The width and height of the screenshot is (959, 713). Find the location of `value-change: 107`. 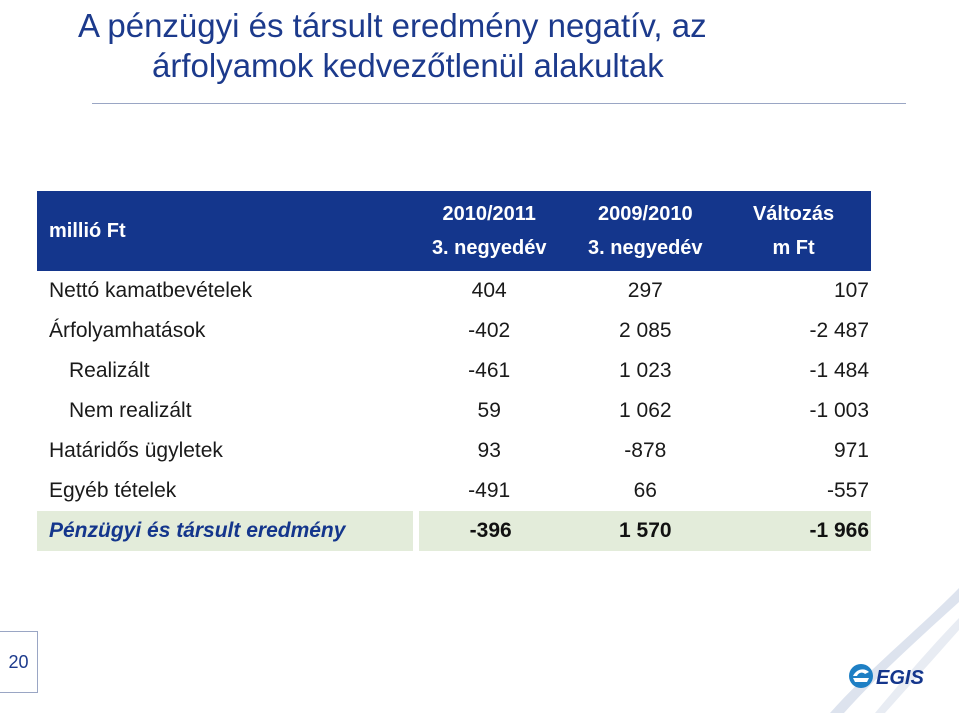

value-change: 107 is located at coordinates (851, 290).